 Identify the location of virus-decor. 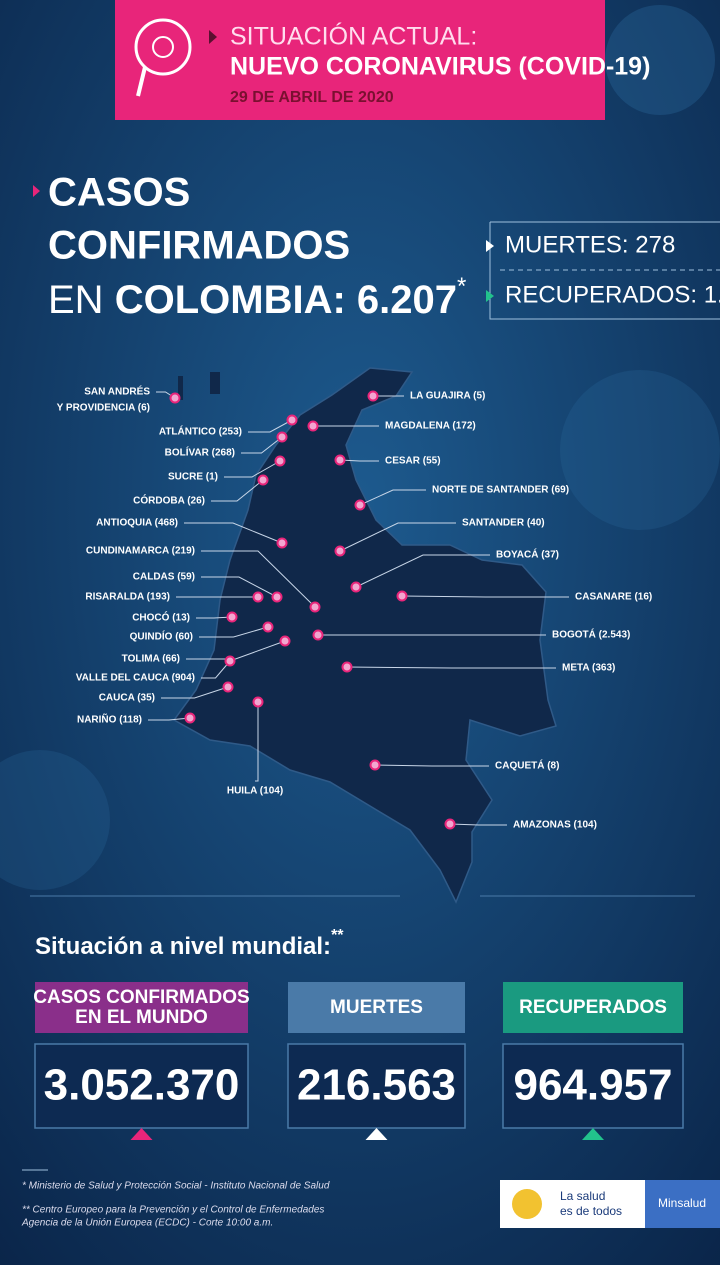
(640, 450).